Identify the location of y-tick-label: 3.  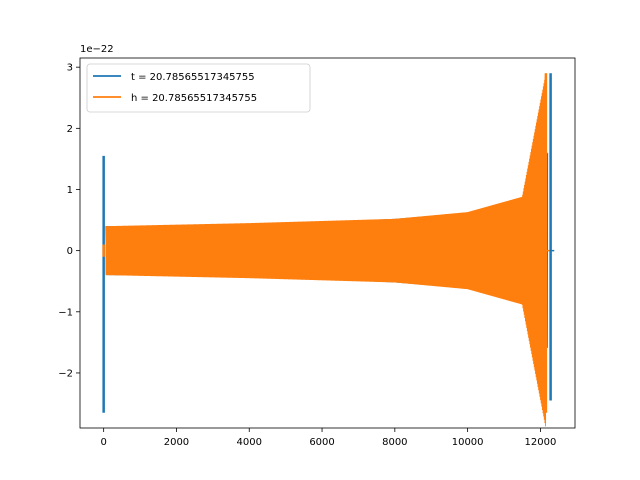
(70, 68).